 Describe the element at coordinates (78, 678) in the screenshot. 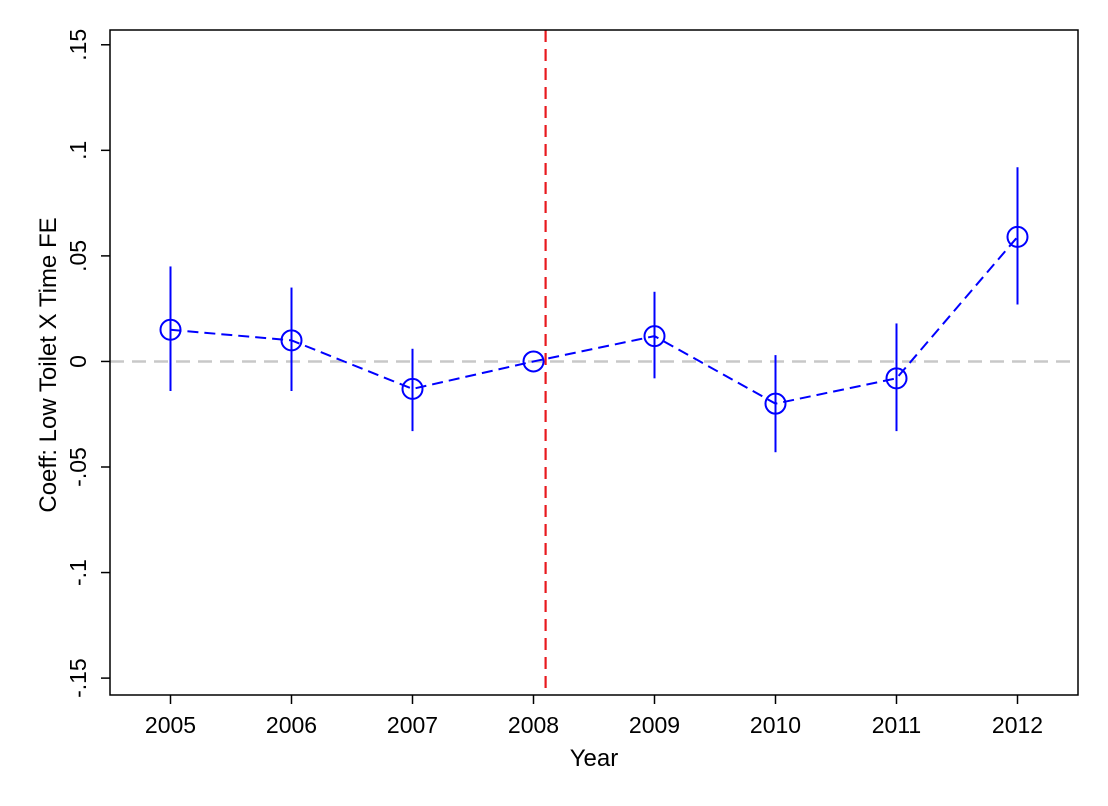

I see `y-tick-label: -.15` at that location.